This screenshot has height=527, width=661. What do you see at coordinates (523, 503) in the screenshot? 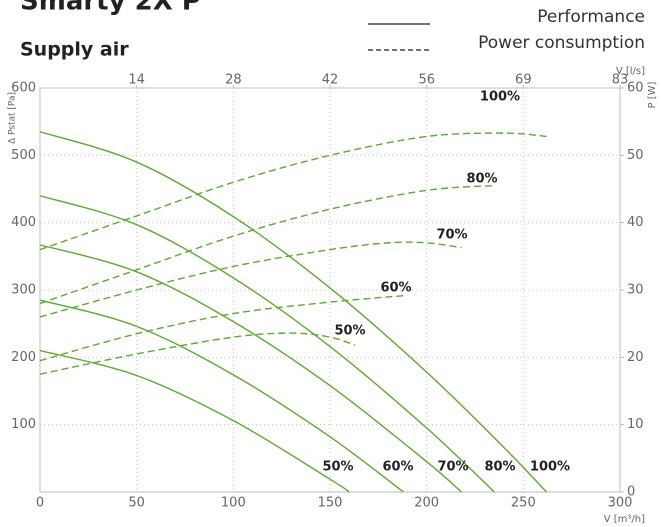
I see `x-tick-label: 250` at bounding box center [523, 503].